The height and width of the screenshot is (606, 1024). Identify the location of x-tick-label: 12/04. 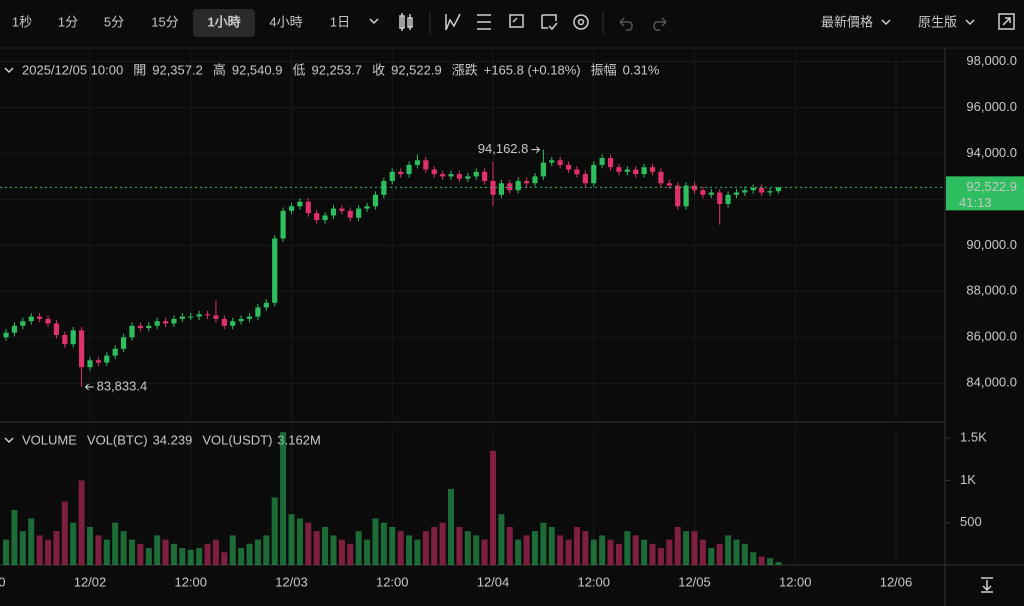
(493, 581).